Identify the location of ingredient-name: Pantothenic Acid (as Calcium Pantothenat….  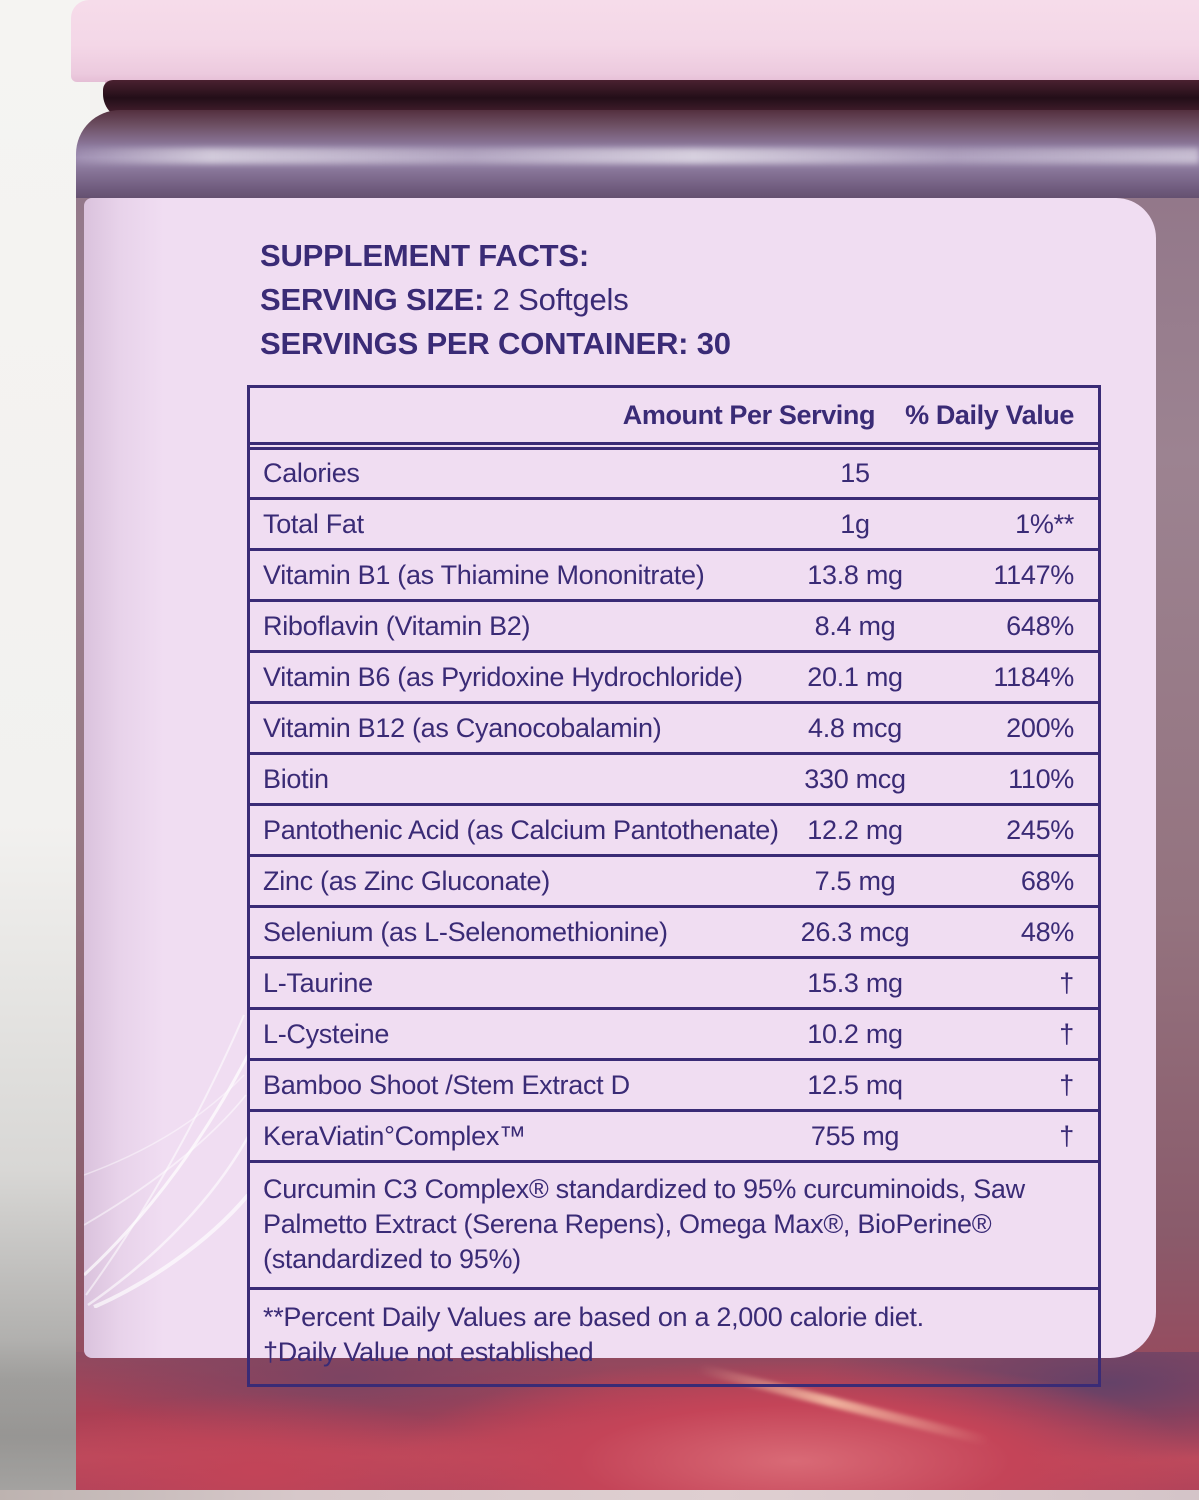
(521, 829).